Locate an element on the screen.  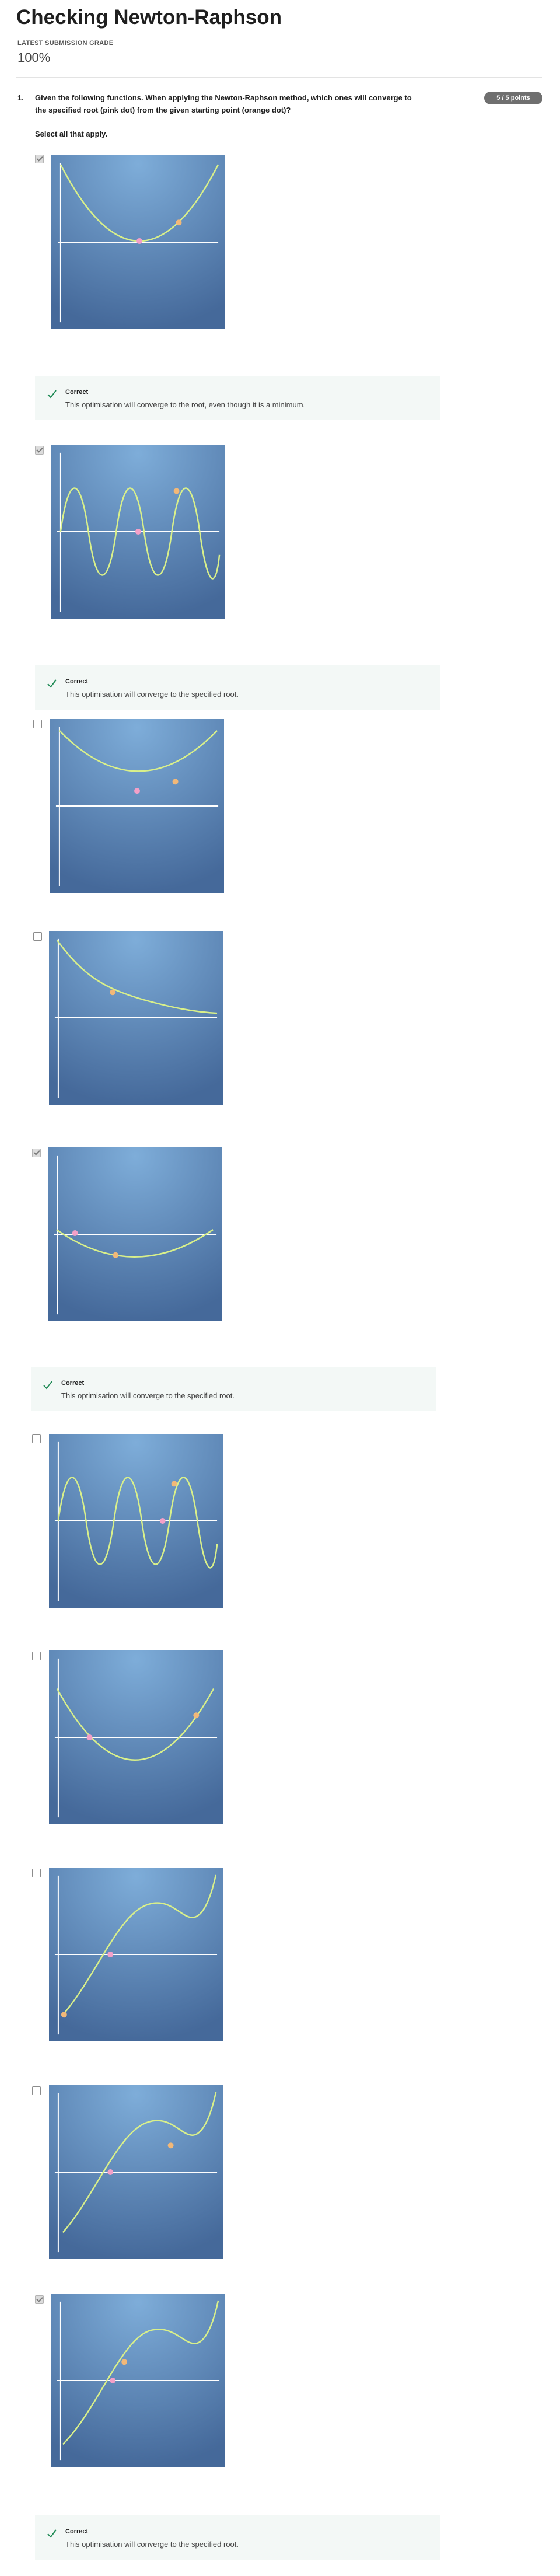
option-8-checkbox is located at coordinates (36, 1873).